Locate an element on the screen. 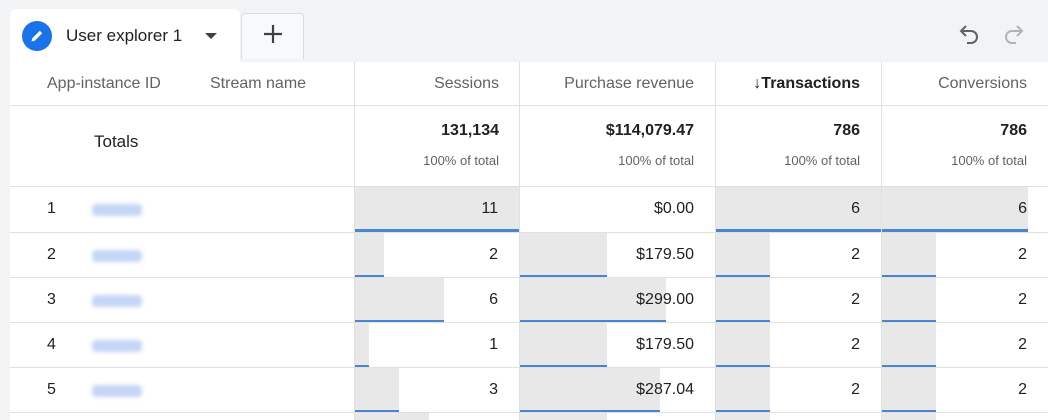  table-row: 4 1 $179.50 2 2 is located at coordinates (529, 345).